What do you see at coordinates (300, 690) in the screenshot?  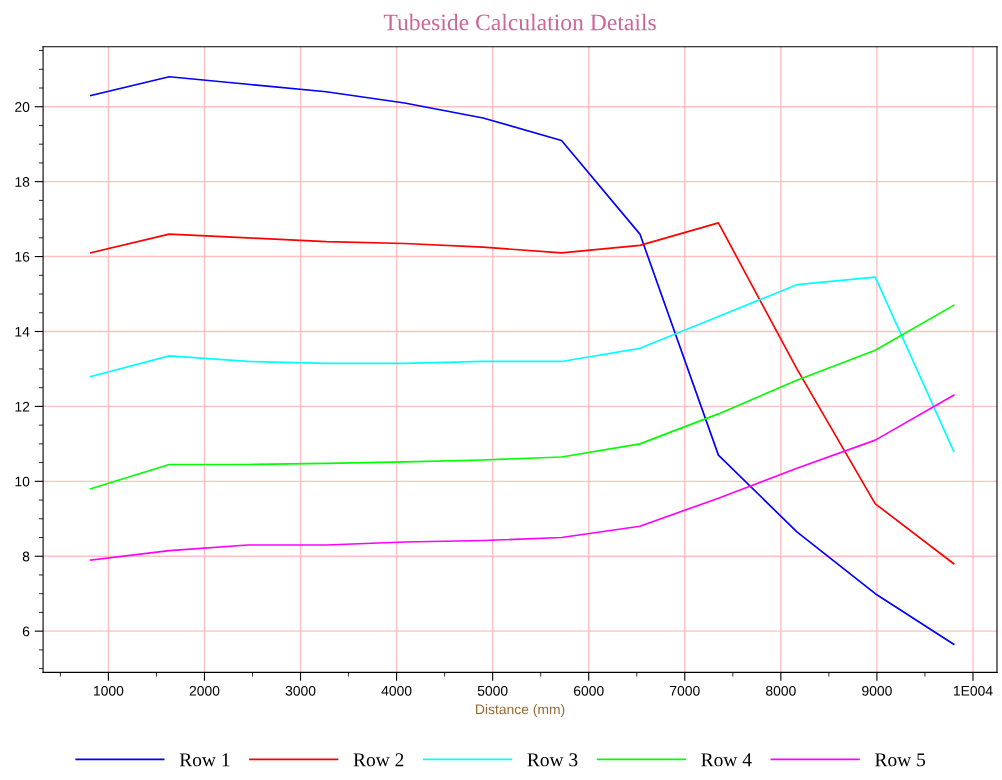 I see `x-tick-label: 3000` at bounding box center [300, 690].